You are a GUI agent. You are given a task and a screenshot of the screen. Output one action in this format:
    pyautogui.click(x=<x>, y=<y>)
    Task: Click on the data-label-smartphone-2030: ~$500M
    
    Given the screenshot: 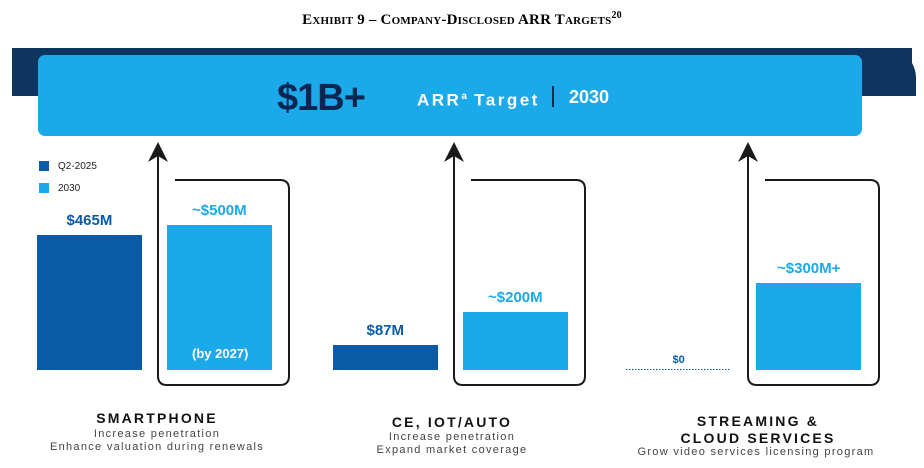 What is the action you would take?
    pyautogui.click(x=219, y=210)
    